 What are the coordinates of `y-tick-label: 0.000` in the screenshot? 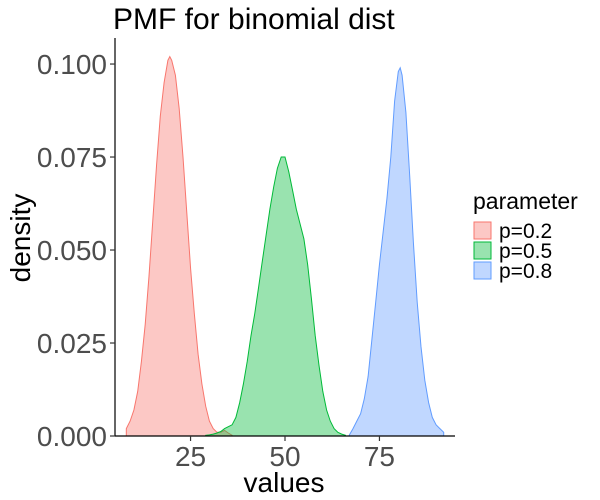 It's located at (72, 436).